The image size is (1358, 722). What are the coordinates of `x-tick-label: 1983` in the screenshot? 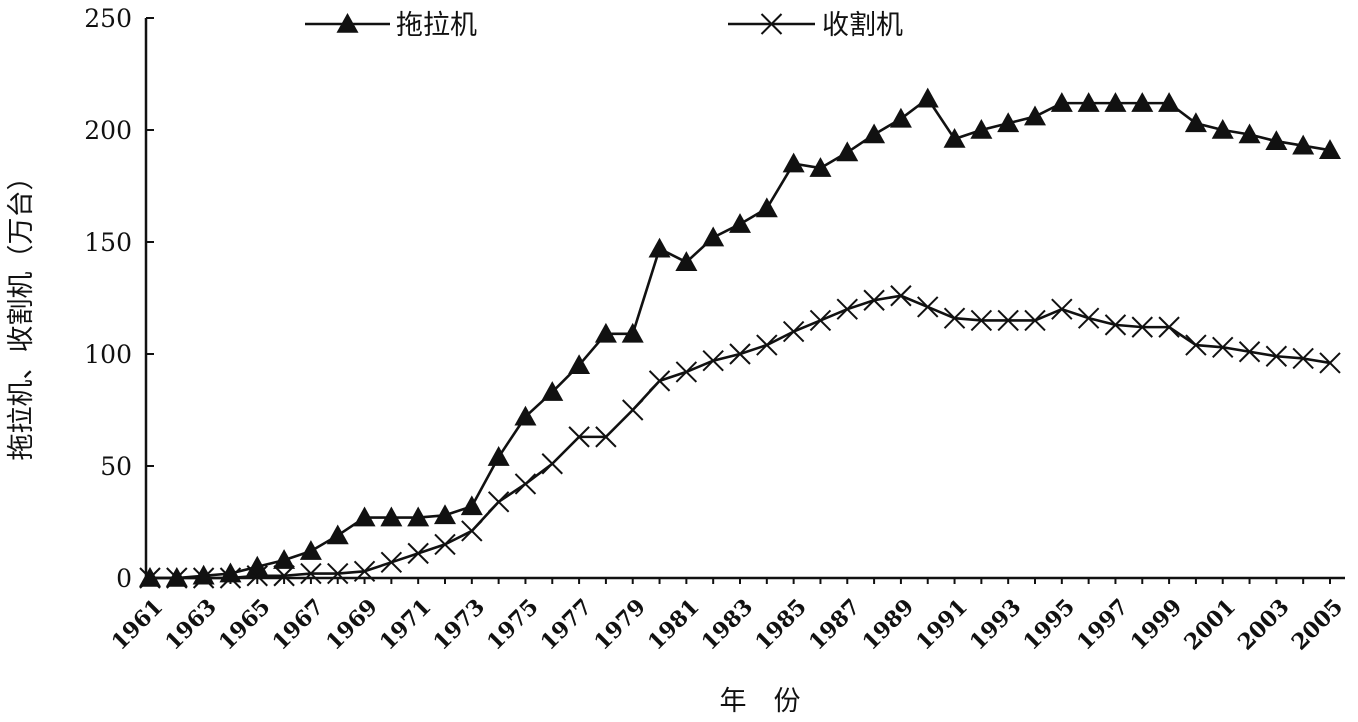 It's located at (728, 625).